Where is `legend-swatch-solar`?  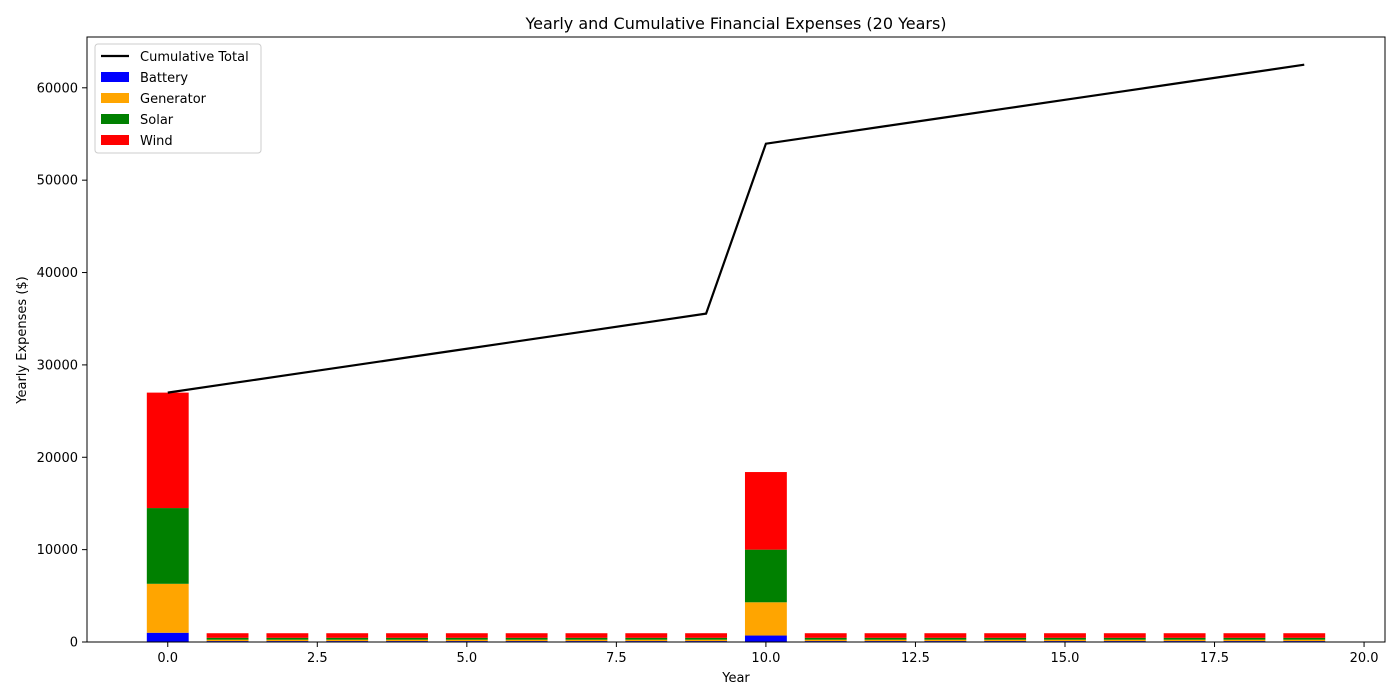
legend-swatch-solar is located at coordinates (115, 119).